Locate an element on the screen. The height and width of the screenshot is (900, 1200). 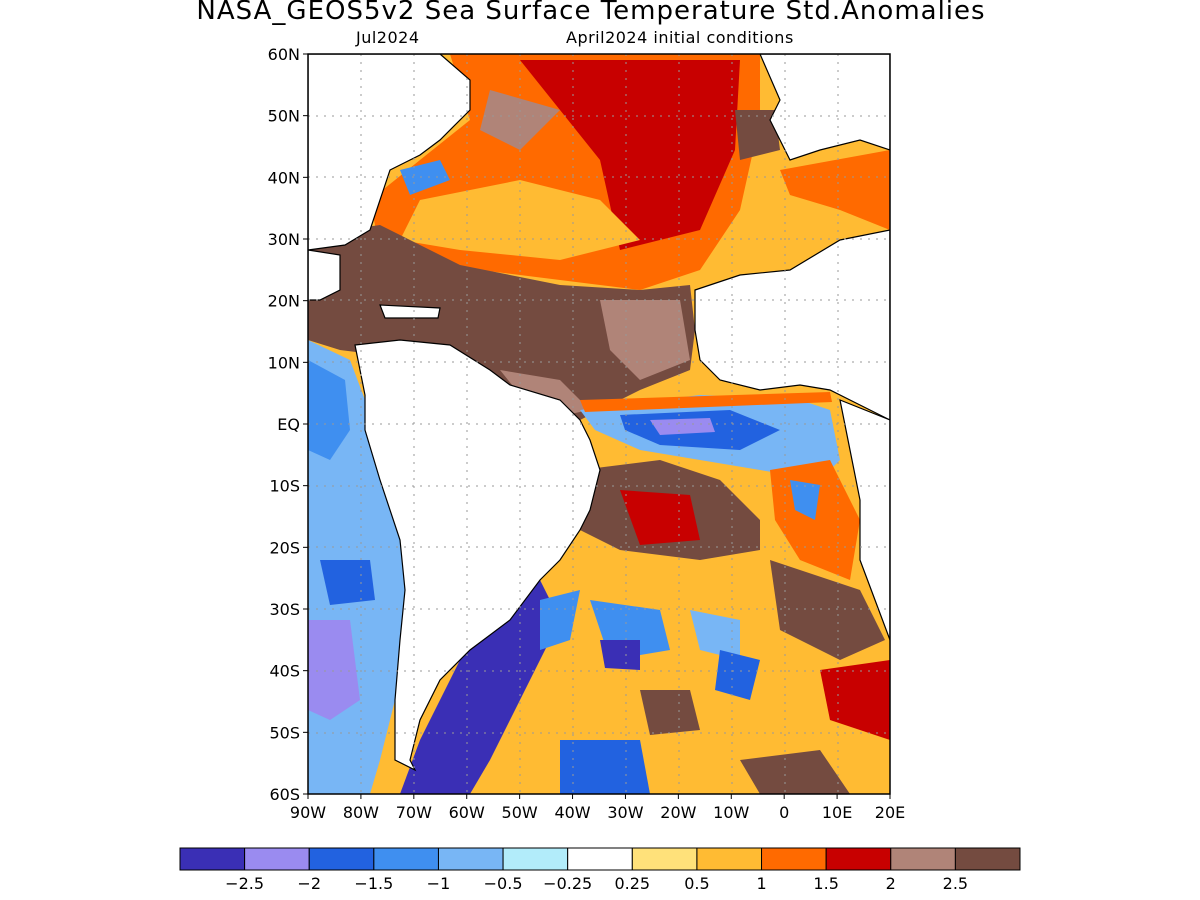
lat-tick-label: EQ is located at coordinates (288, 424).